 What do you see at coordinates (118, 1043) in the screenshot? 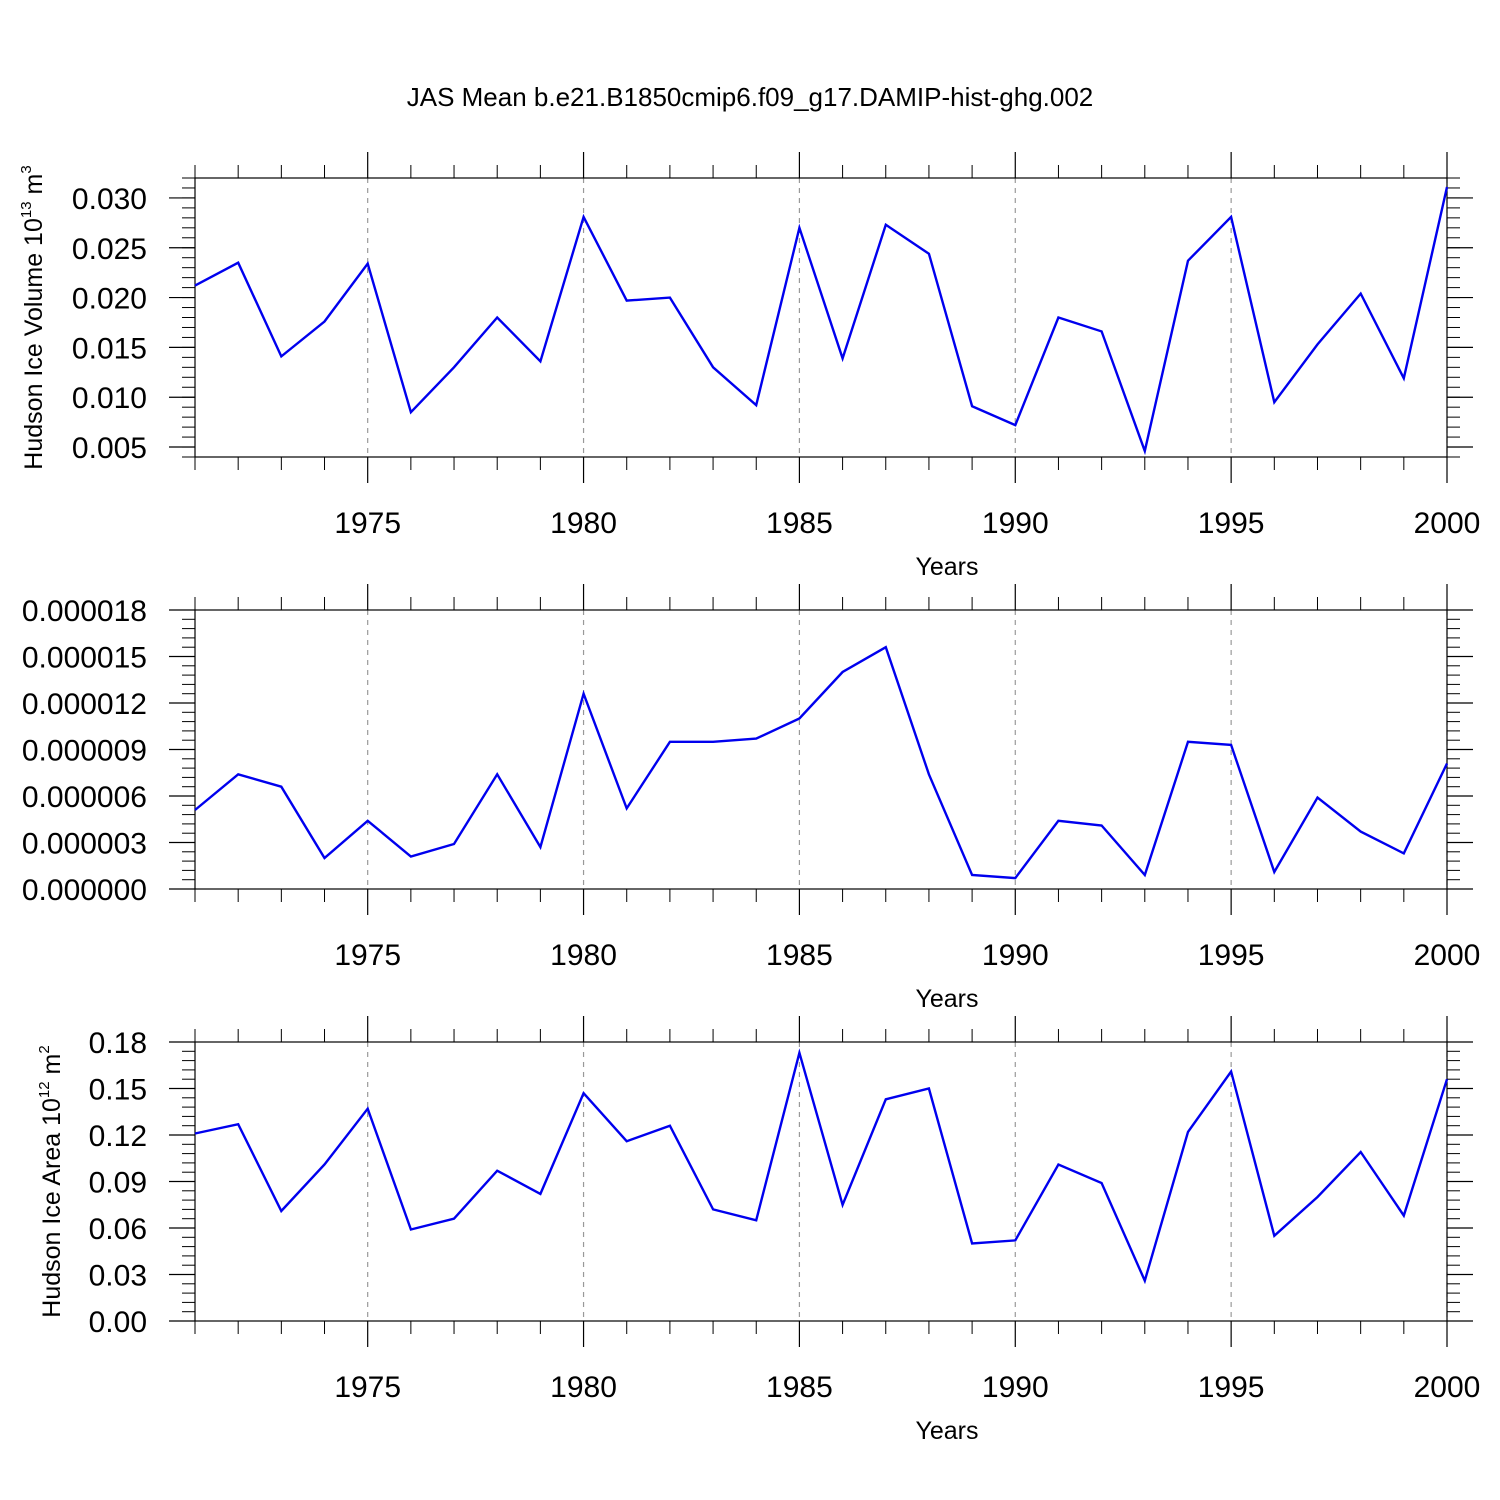
I see `y-tick-label: 0.18` at bounding box center [118, 1043].